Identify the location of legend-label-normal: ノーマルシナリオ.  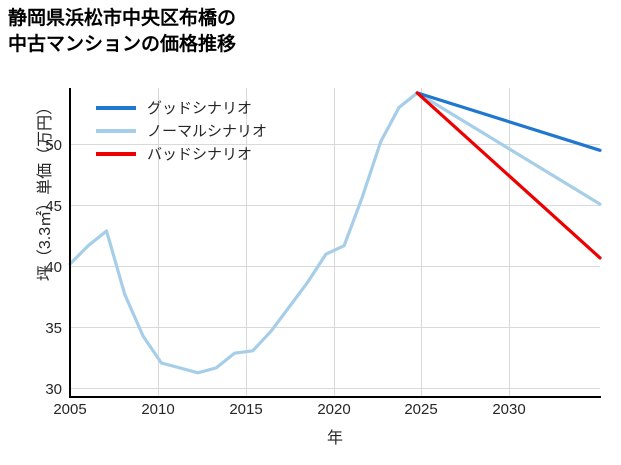
(207, 131).